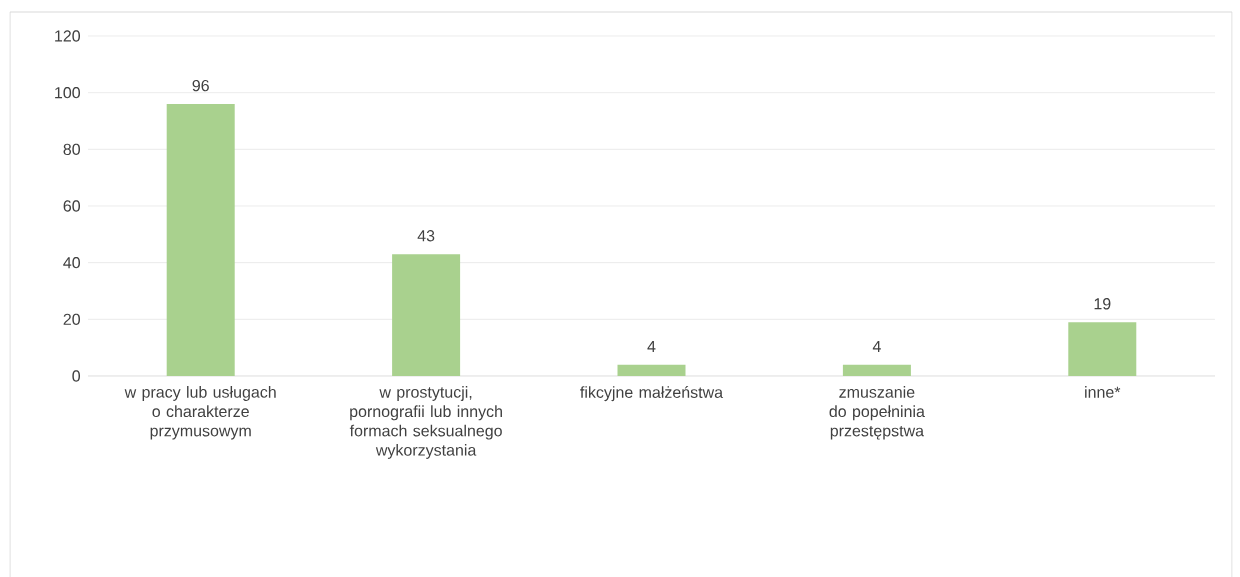  What do you see at coordinates (72, 263) in the screenshot?
I see `y-tick-label: 40` at bounding box center [72, 263].